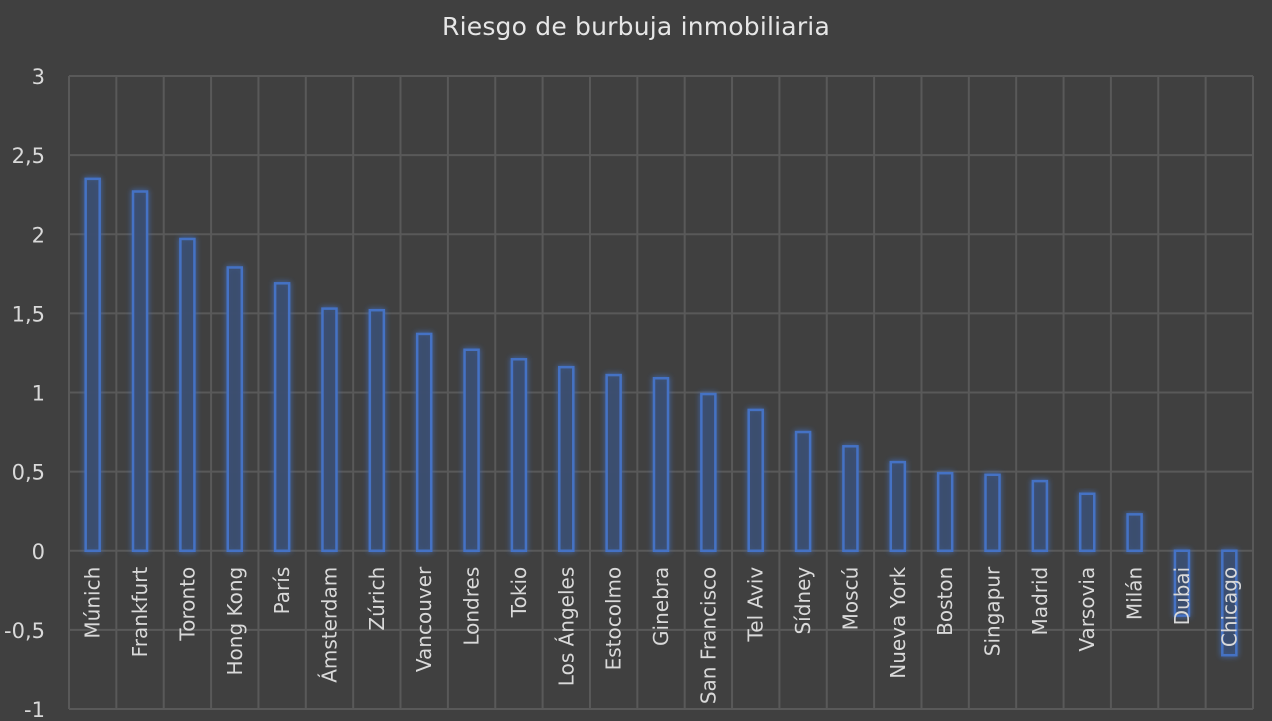 The height and width of the screenshot is (721, 1272). Describe the element at coordinates (187, 604) in the screenshot. I see `x-tick-label: Toronto` at that location.